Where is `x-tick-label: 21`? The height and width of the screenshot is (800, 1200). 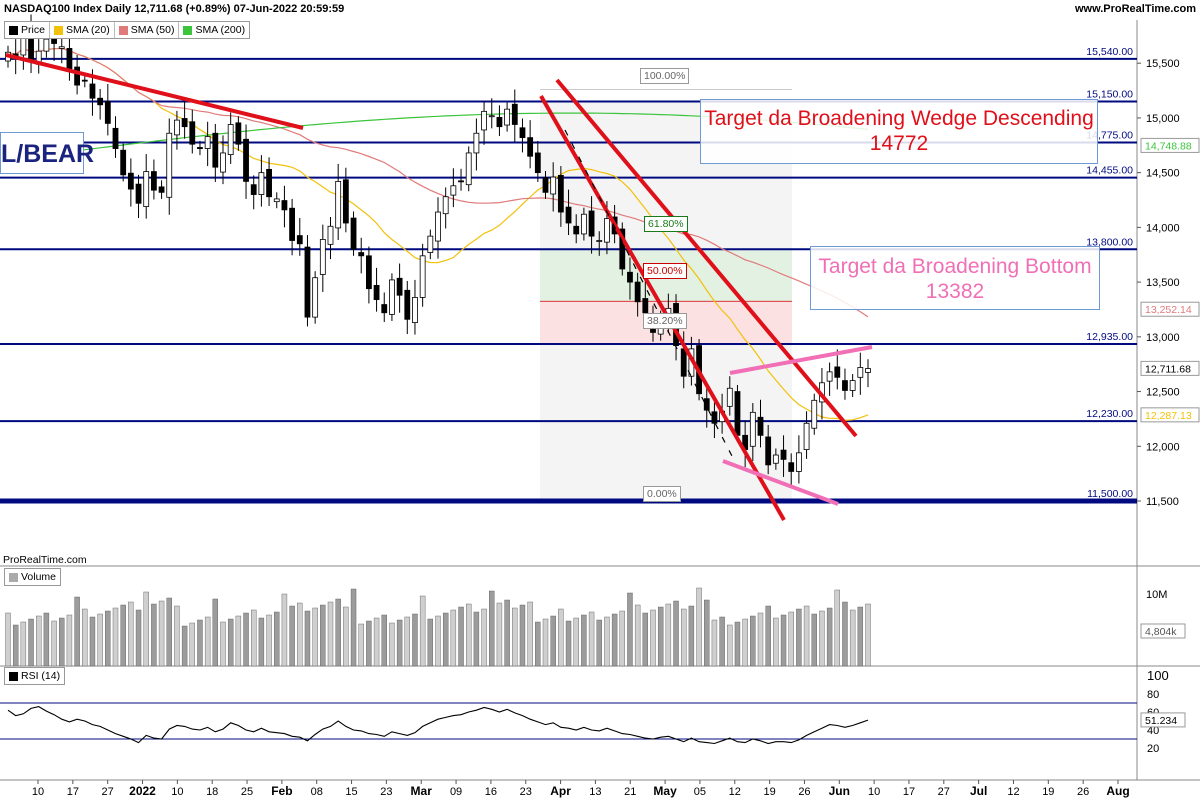
x-tick-label: 21 is located at coordinates (630, 792).